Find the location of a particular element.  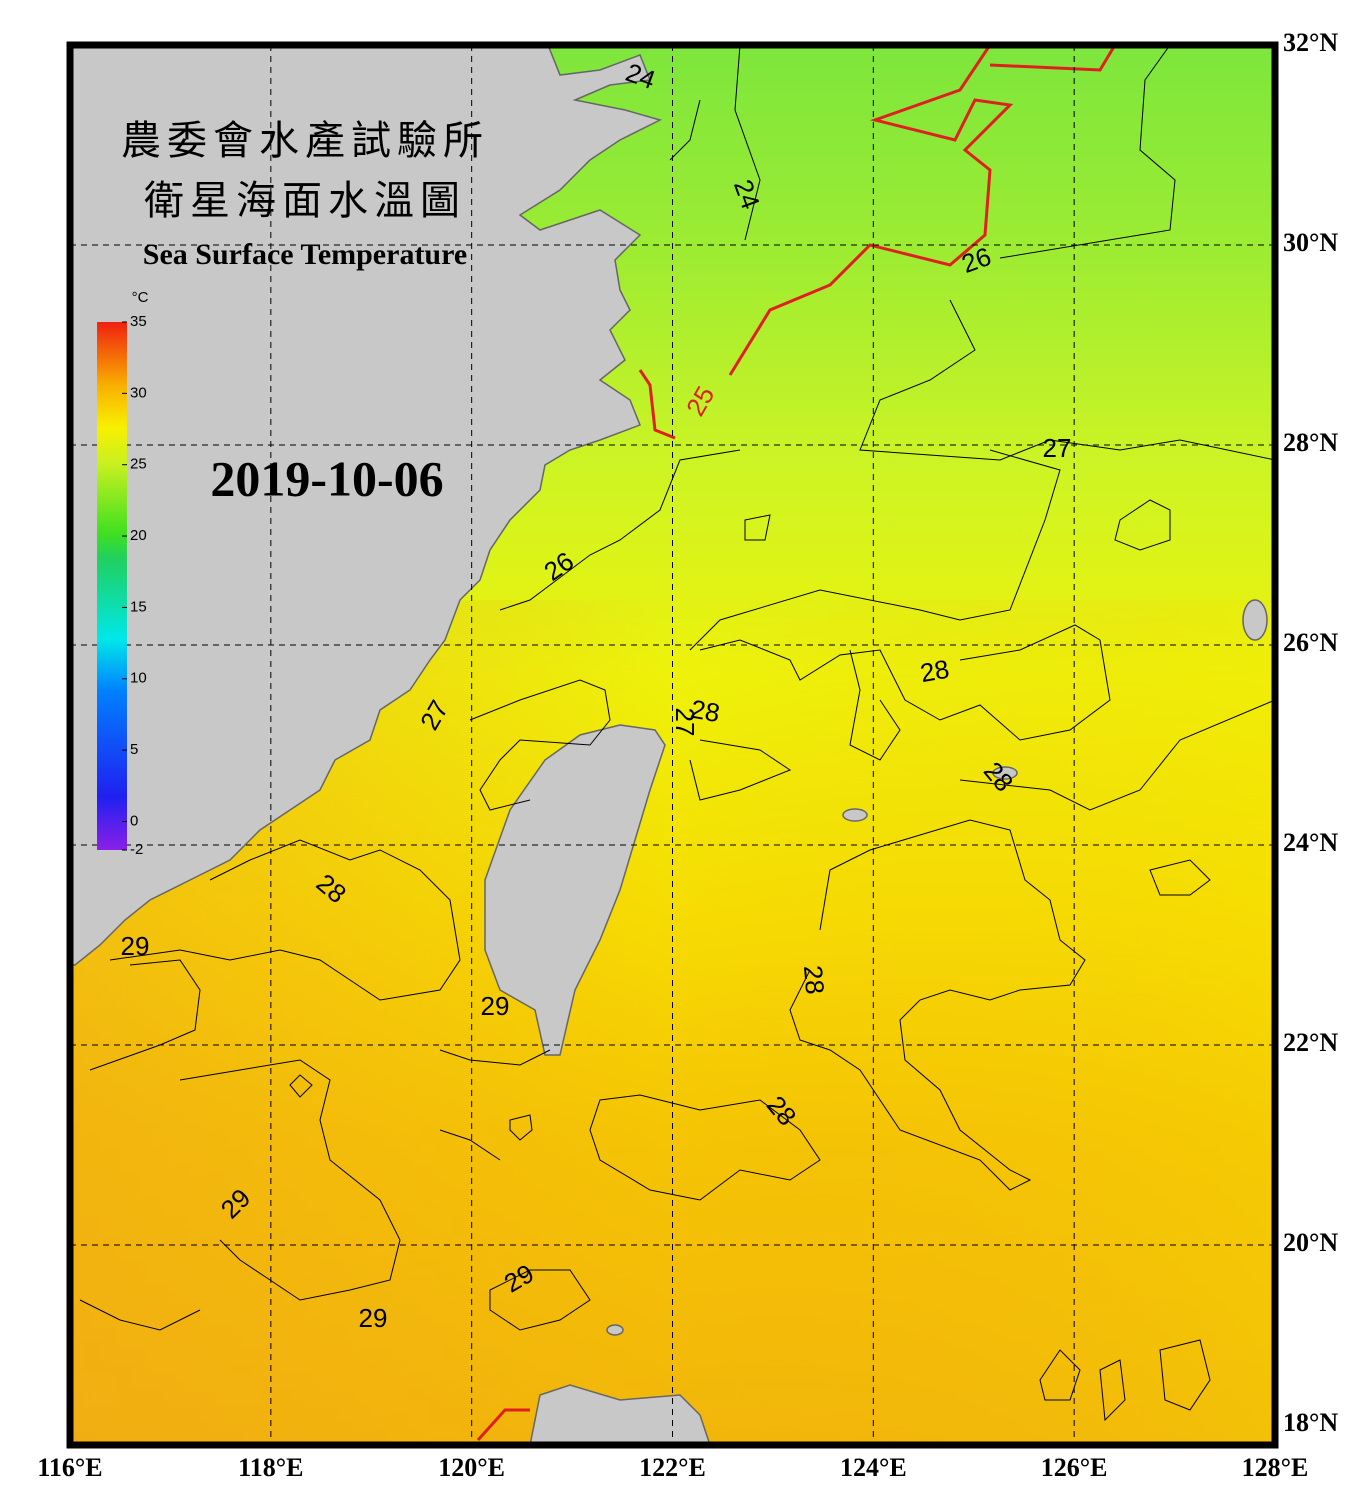

colorbar-unit: °C is located at coordinates (140, 297).